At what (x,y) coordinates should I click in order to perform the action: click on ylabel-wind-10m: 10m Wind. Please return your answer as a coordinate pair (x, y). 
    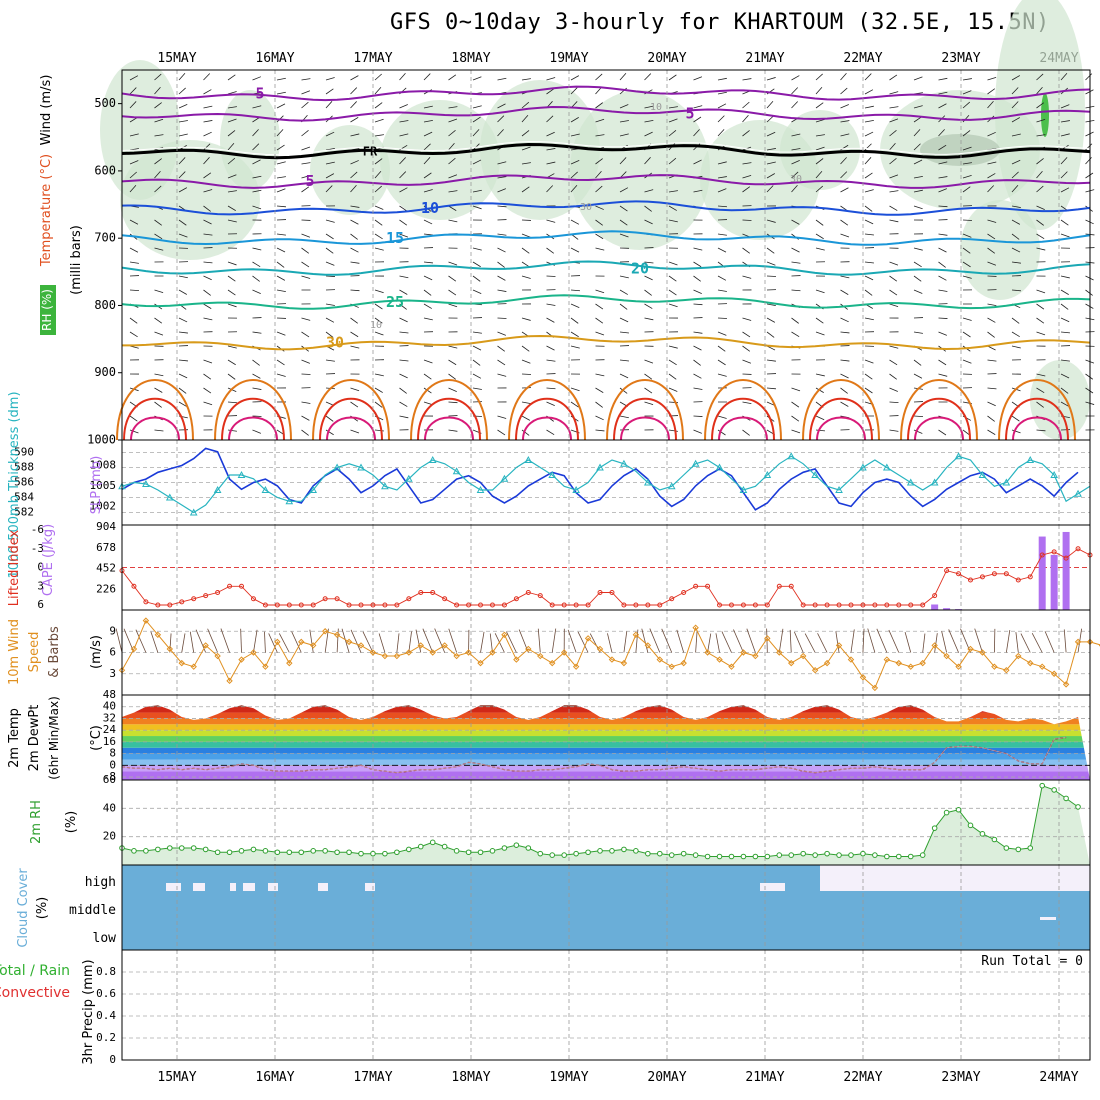
    Looking at the image, I should click on (14, 652).